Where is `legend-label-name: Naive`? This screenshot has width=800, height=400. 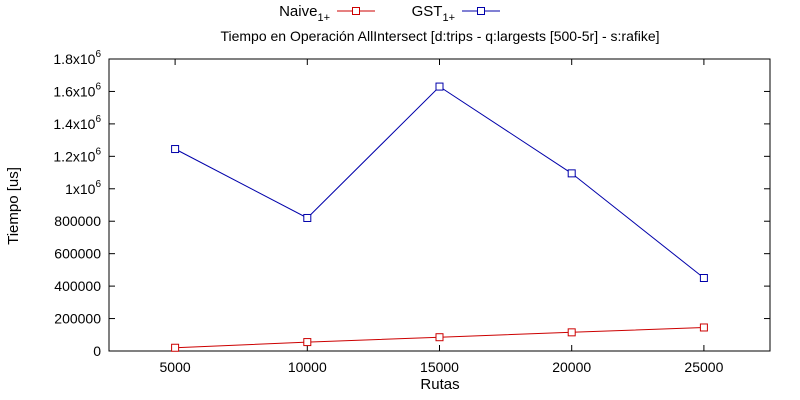
legend-label-name: Naive is located at coordinates (298, 11).